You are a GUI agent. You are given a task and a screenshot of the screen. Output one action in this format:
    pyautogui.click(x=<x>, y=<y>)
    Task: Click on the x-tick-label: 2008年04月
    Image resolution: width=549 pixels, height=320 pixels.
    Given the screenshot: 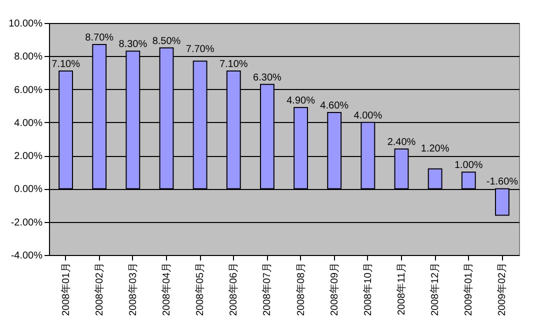 What is the action you would take?
    pyautogui.click(x=166, y=289)
    